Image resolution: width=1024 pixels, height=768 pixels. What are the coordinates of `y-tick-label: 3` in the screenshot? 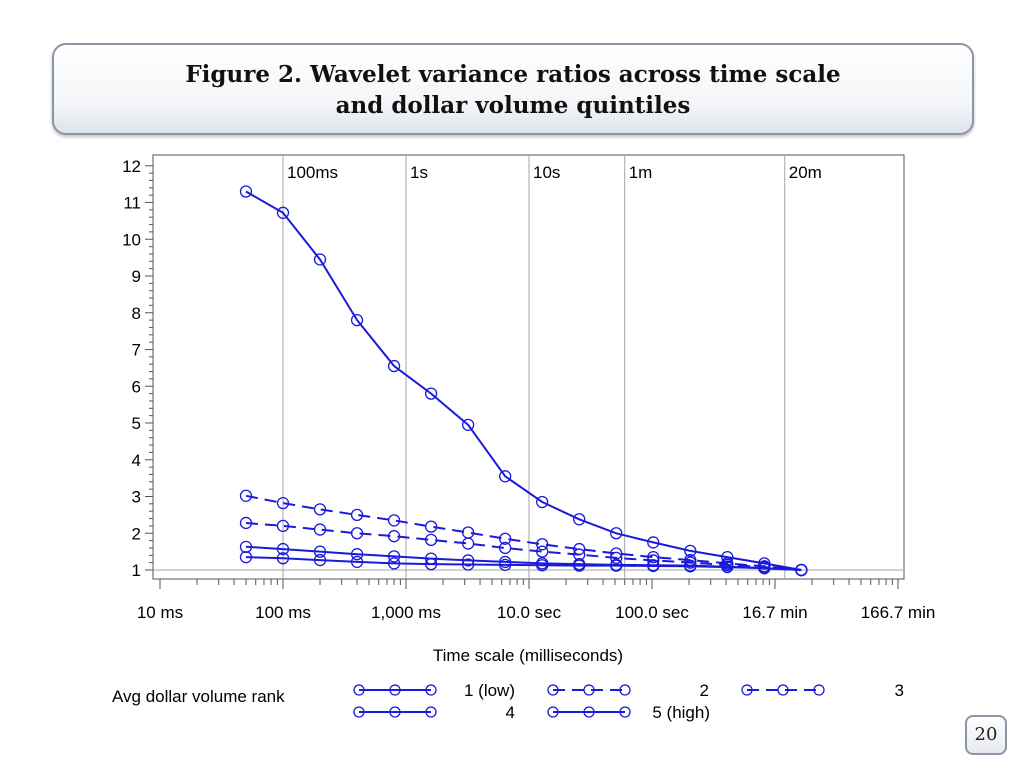 It's located at (136, 497).